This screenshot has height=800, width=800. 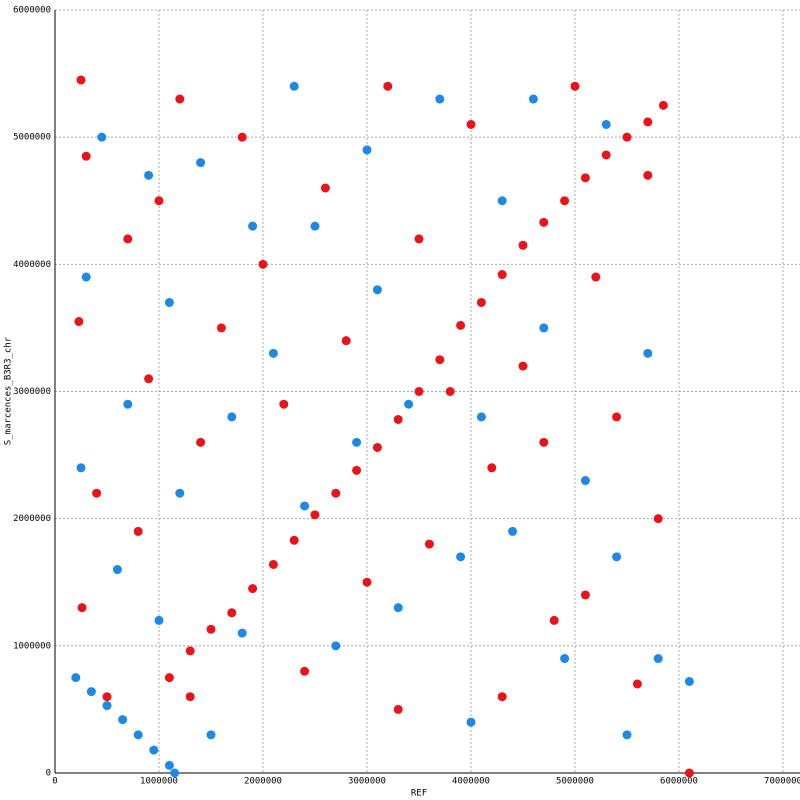 I want to click on x-tick-label: 1000000, so click(x=159, y=782).